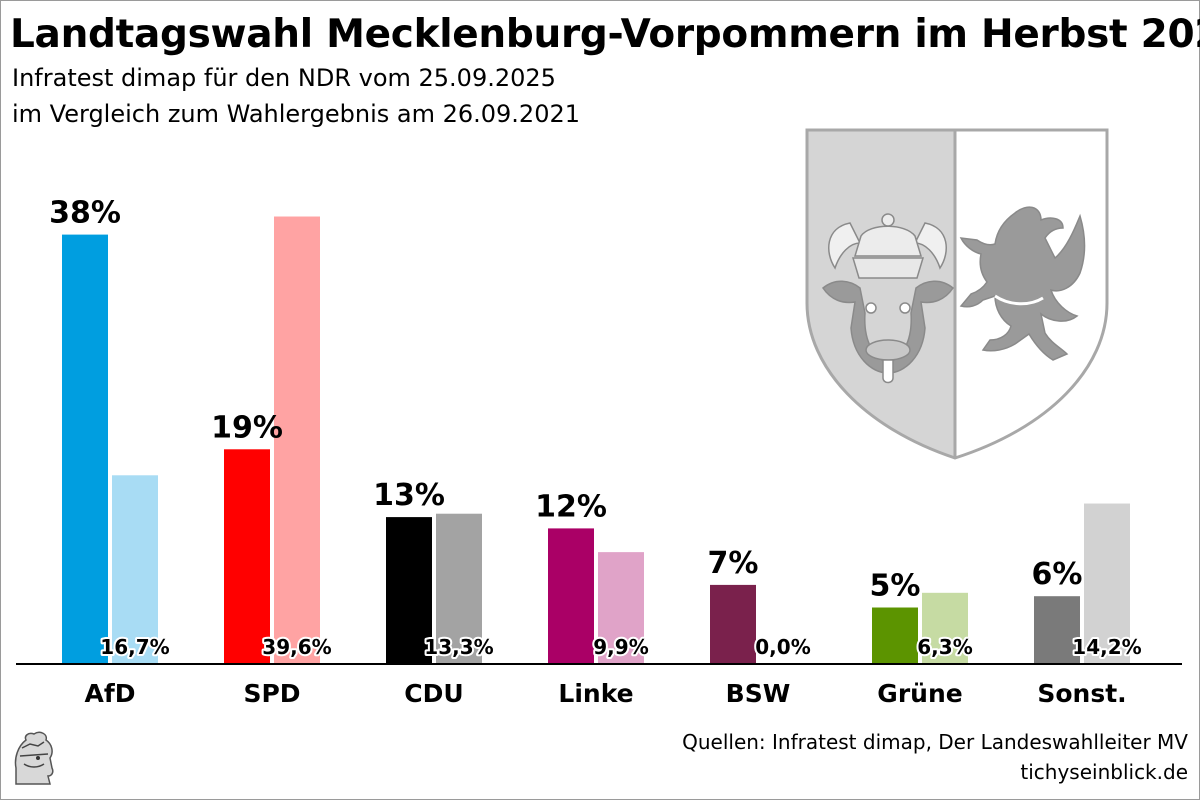  Describe the element at coordinates (895, 586) in the screenshot. I see `value-label-2025-5: 5%` at that location.